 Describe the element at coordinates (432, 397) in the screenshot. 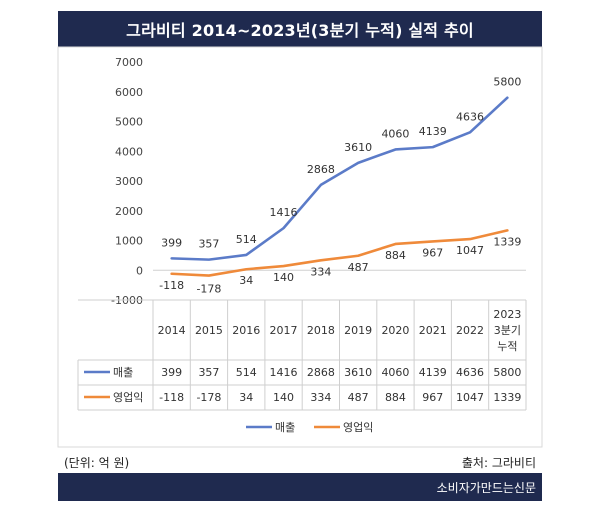

I see `table-cell-1: 967` at that location.